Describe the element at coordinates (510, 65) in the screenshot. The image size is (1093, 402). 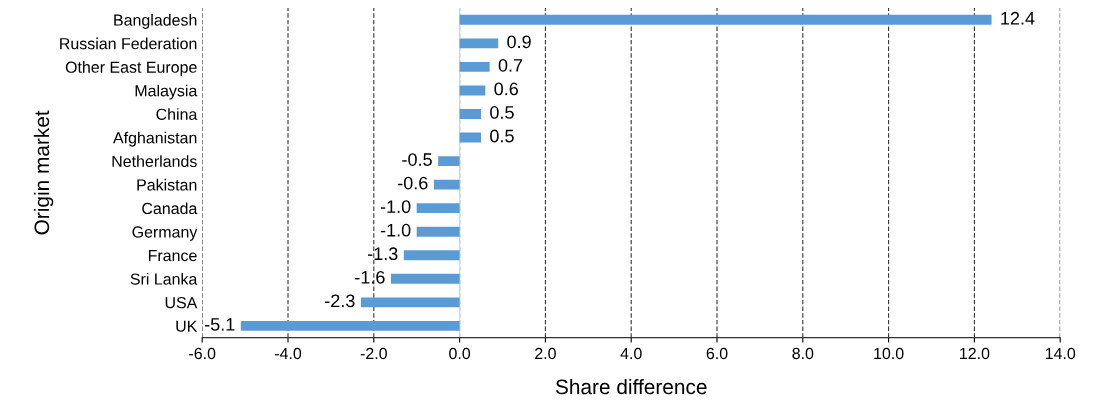
I see `data-label: 0.7` at that location.